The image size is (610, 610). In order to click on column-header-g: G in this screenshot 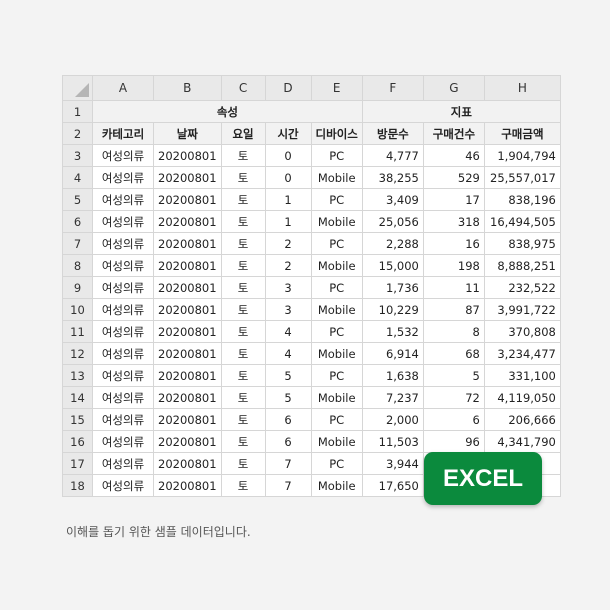, I will do `click(453, 88)`.